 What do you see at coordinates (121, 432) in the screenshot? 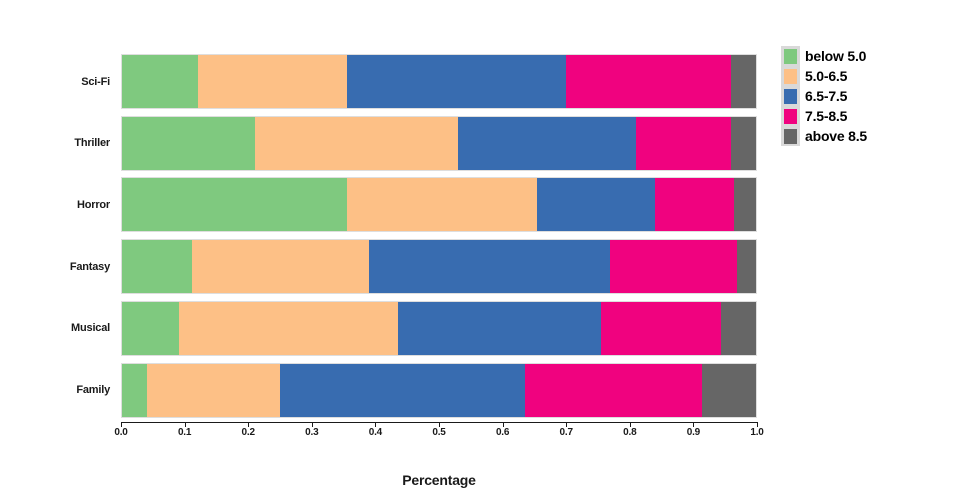
I see `x-axis-tick-label-0.0: 0.0` at bounding box center [121, 432].